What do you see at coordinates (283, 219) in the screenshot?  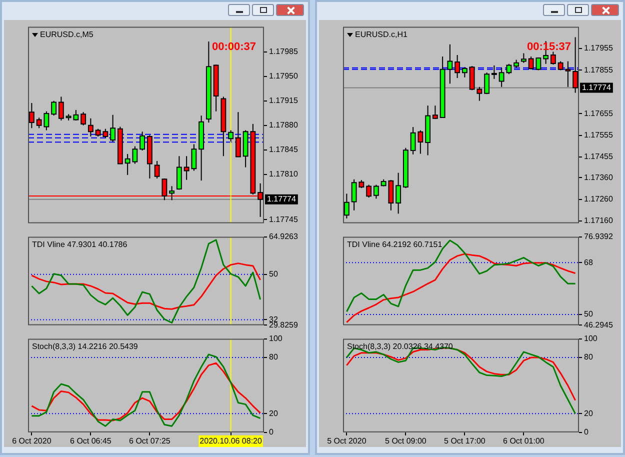 I see `y-tick-label: 1.17745` at bounding box center [283, 219].